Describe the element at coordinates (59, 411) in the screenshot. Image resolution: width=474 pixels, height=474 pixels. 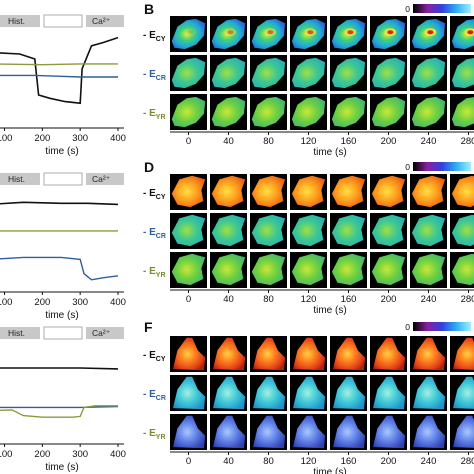
I see `trace-green` at that location.